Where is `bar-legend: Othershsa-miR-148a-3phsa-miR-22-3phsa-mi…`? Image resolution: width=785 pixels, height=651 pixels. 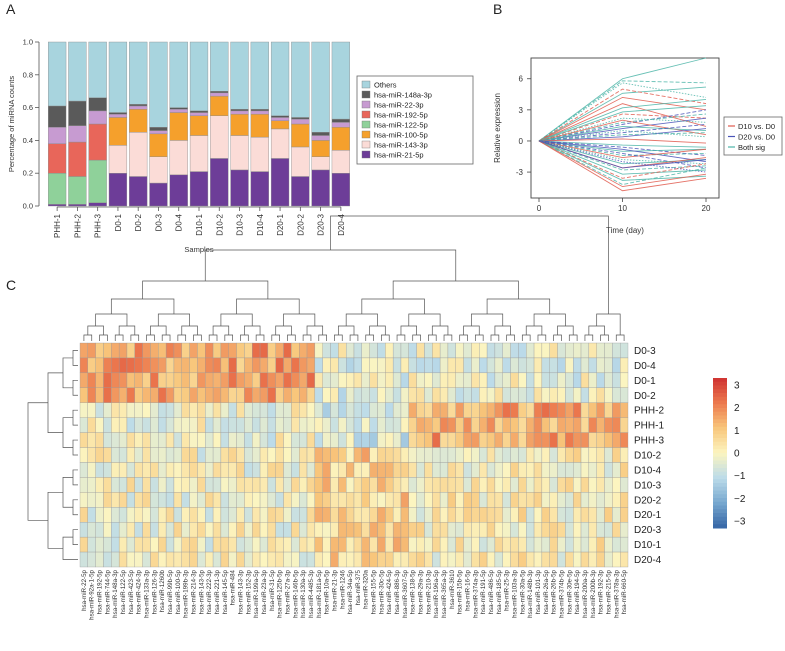
bar-legend: Othershsa-miR-148a-3phsa-miR-22-3phsa-mi… is located at coordinates (415, 120).